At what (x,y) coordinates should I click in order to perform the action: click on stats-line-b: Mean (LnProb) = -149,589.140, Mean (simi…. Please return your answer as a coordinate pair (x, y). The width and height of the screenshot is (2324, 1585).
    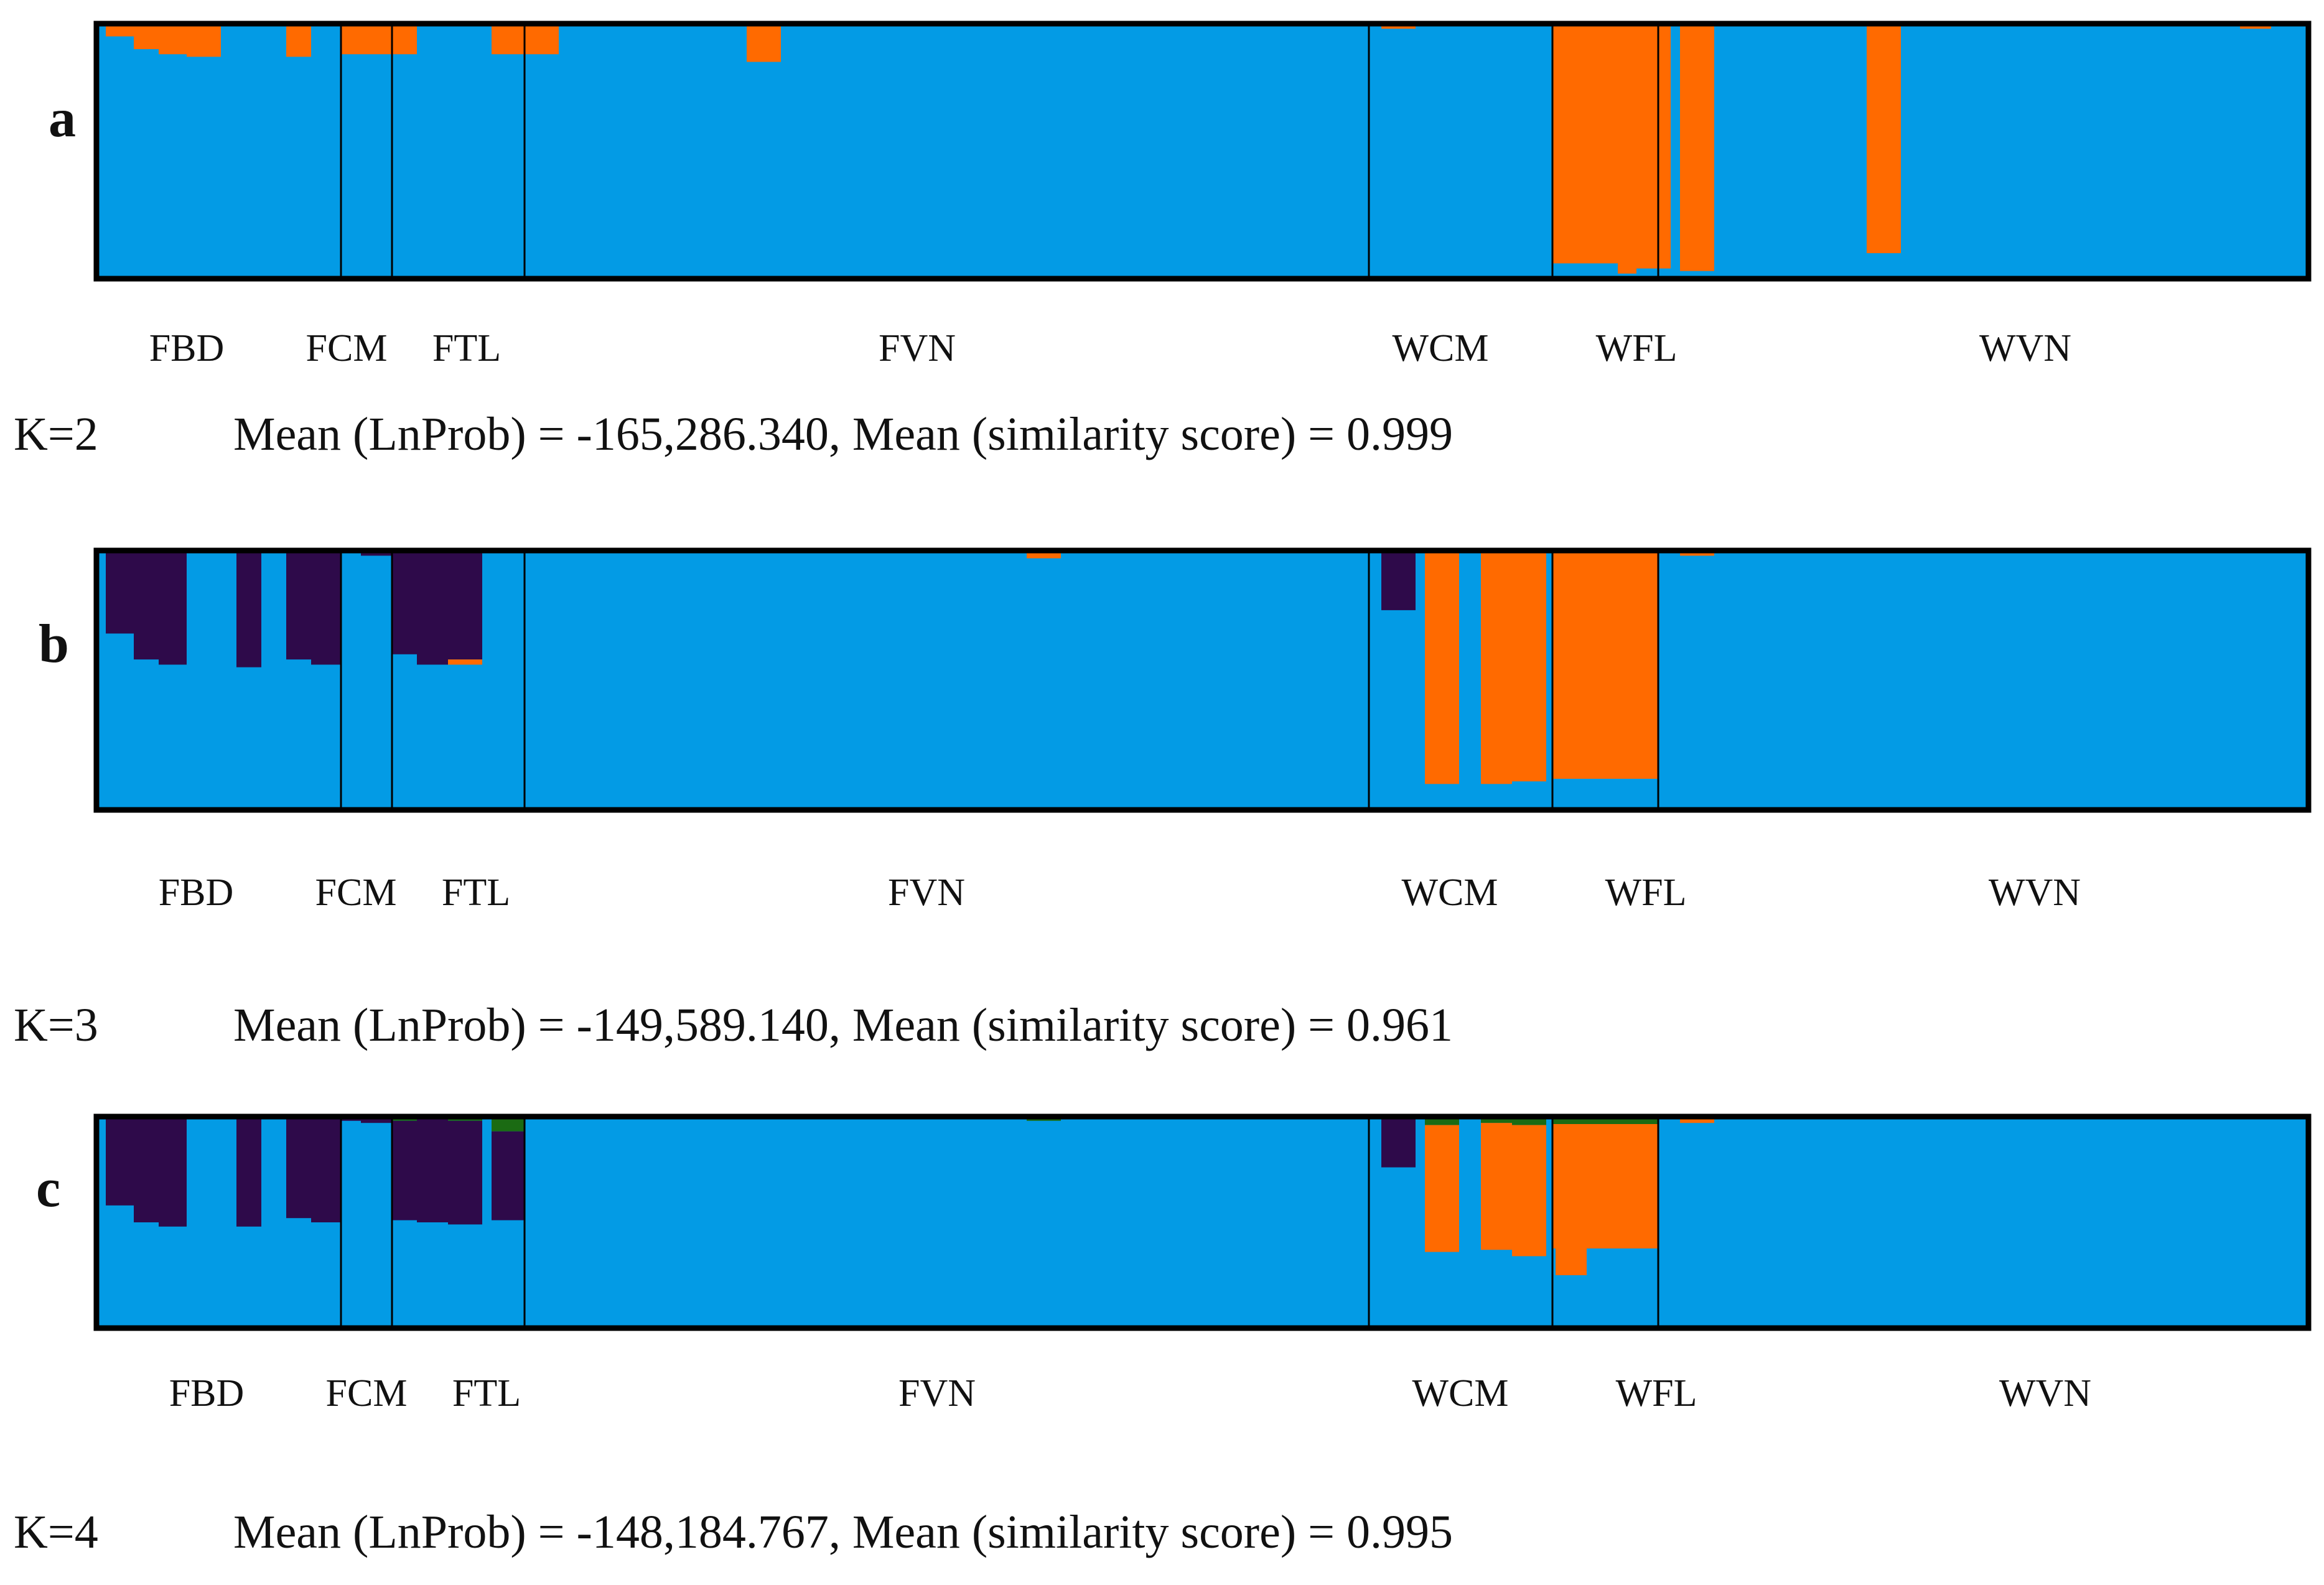
    Looking at the image, I should click on (843, 1025).